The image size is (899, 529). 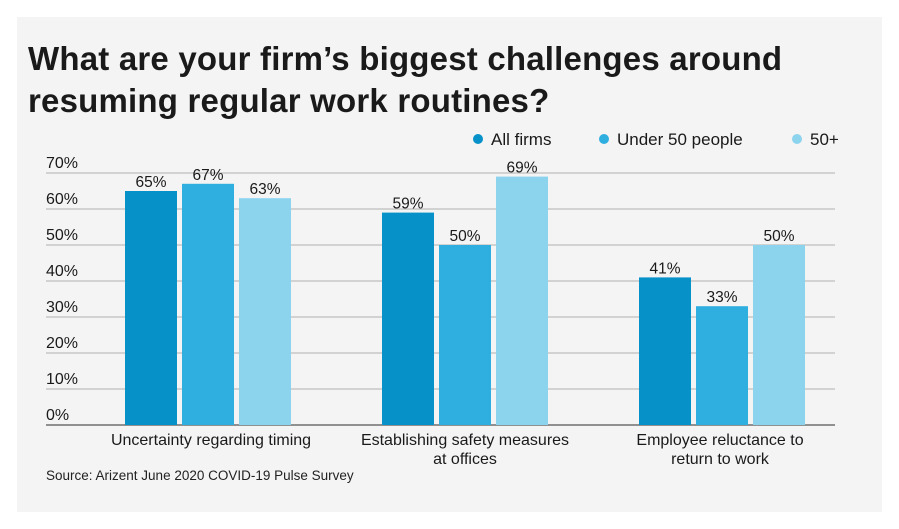 I want to click on y-tick-label: 60%, so click(x=62, y=199).